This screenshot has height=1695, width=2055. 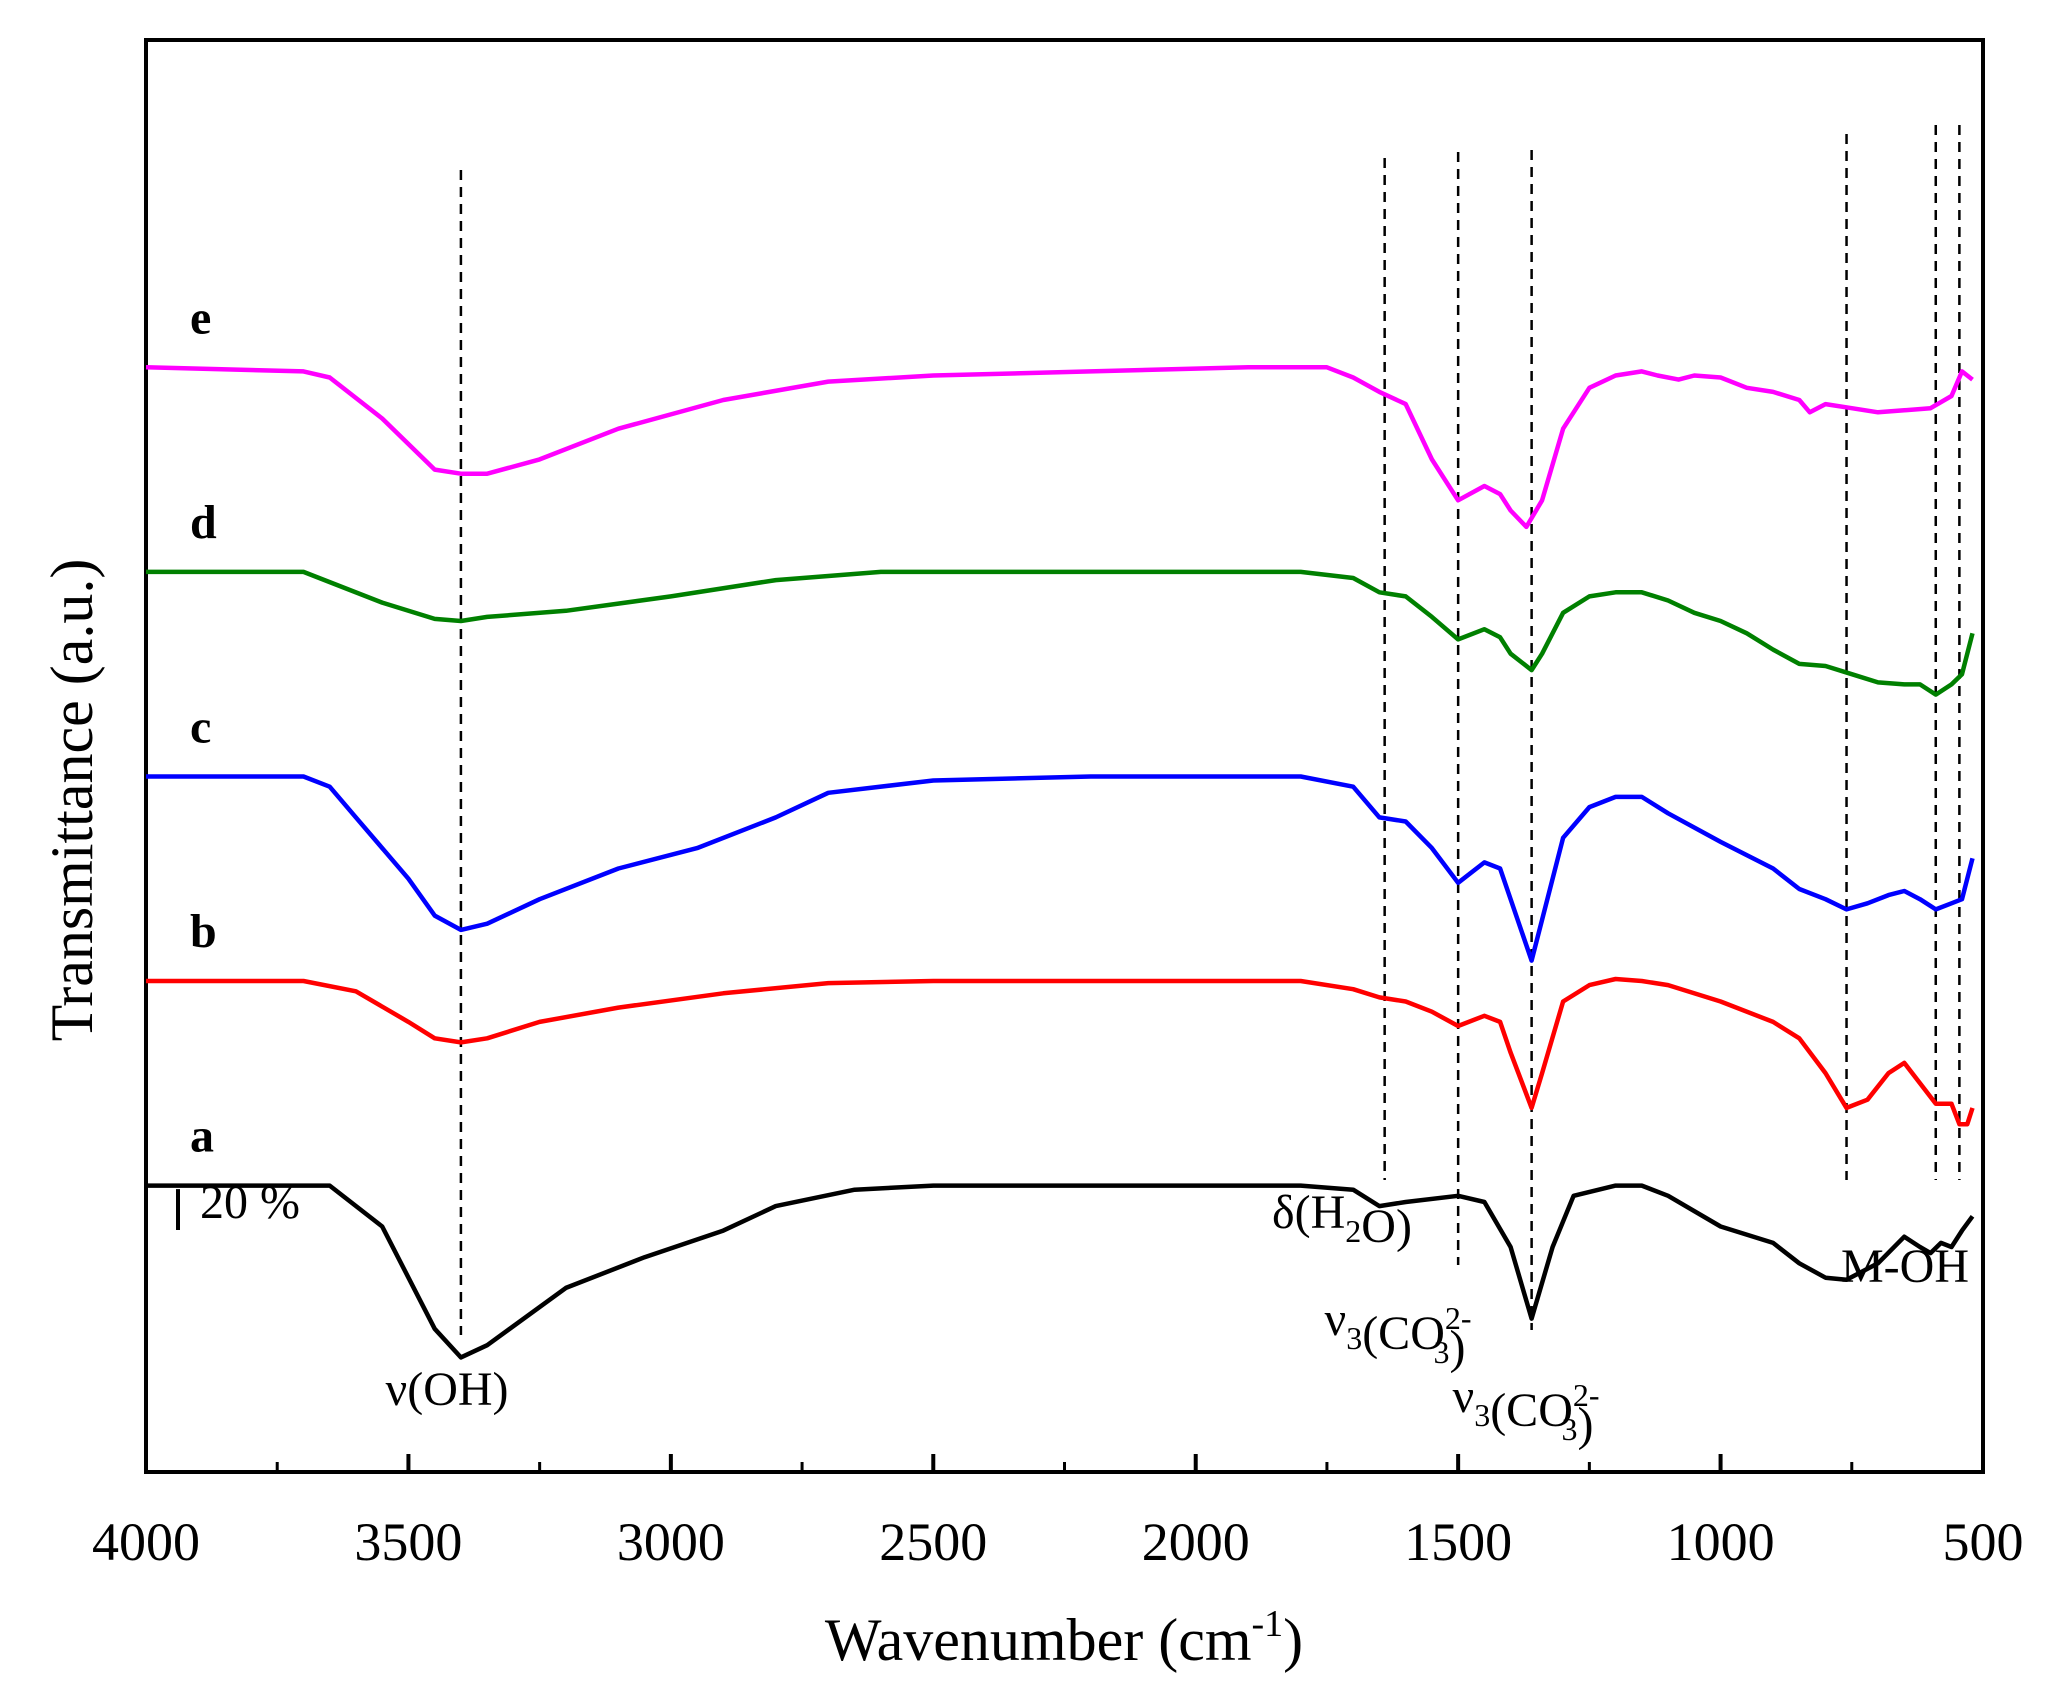 I want to click on series-line-c, so click(x=1060, y=868).